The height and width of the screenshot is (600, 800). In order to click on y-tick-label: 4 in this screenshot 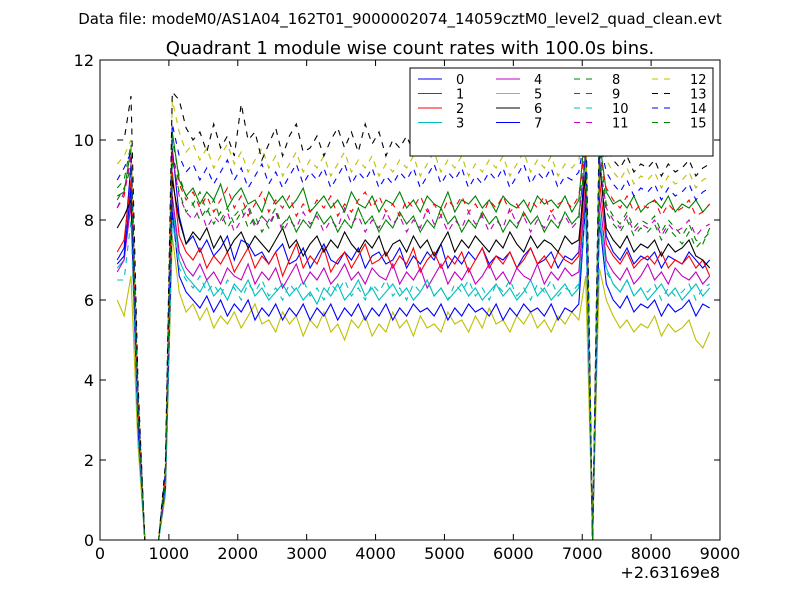, I will do `click(89, 380)`.